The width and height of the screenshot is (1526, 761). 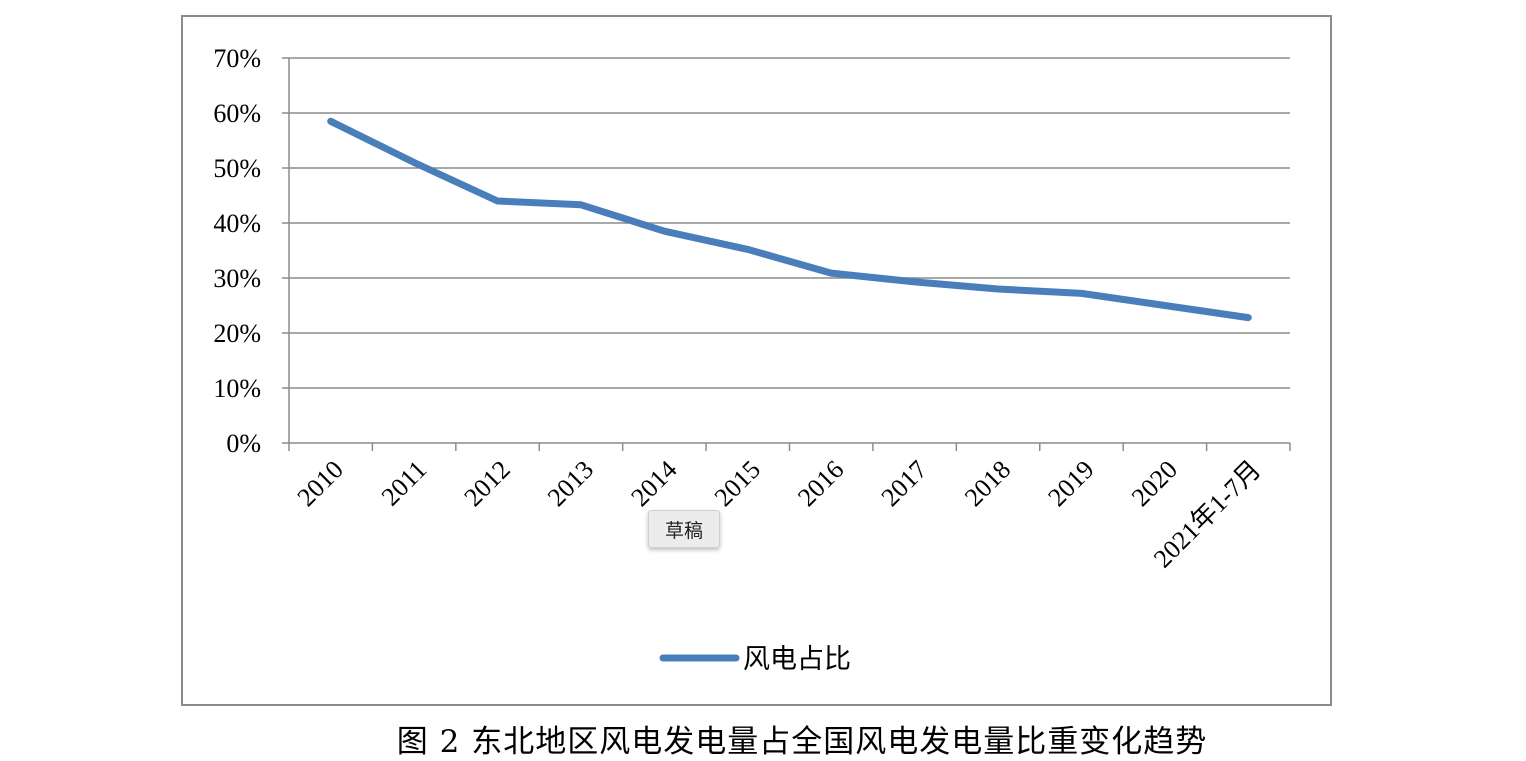 I want to click on x-tick-label: 2017, so click(x=904, y=483).